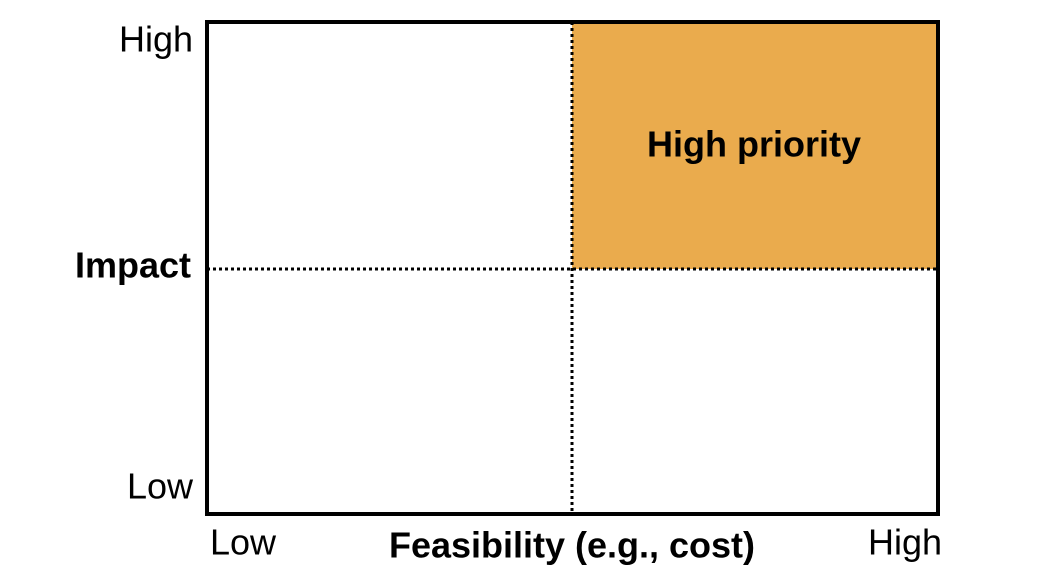 The height and width of the screenshot is (581, 1052). Describe the element at coordinates (572, 545) in the screenshot. I see `x-axis-label: Feasibility (e.g., cost)` at that location.